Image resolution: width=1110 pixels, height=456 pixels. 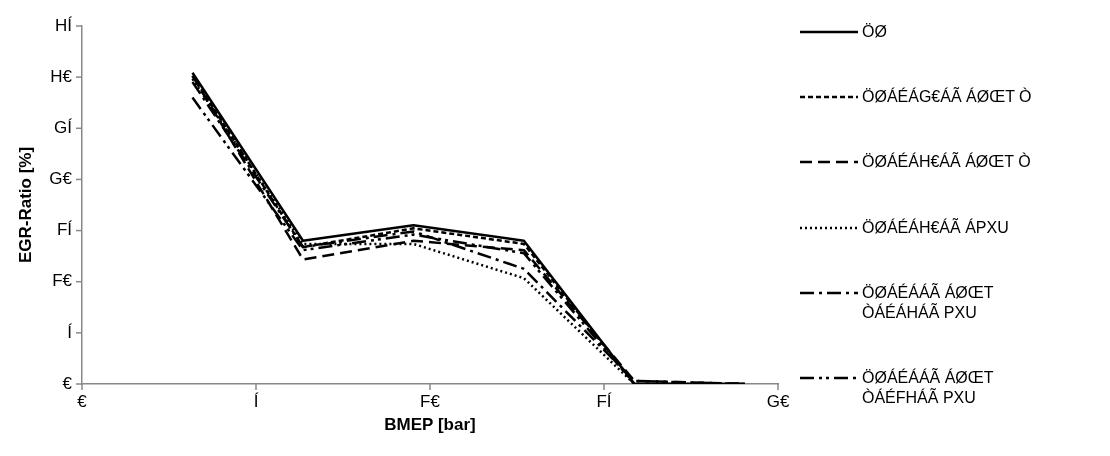 What do you see at coordinates (947, 162) in the screenshot?
I see `legend-label: ÖØÁÉÁH€ÁÃ ÁØŒT Ò` at bounding box center [947, 162].